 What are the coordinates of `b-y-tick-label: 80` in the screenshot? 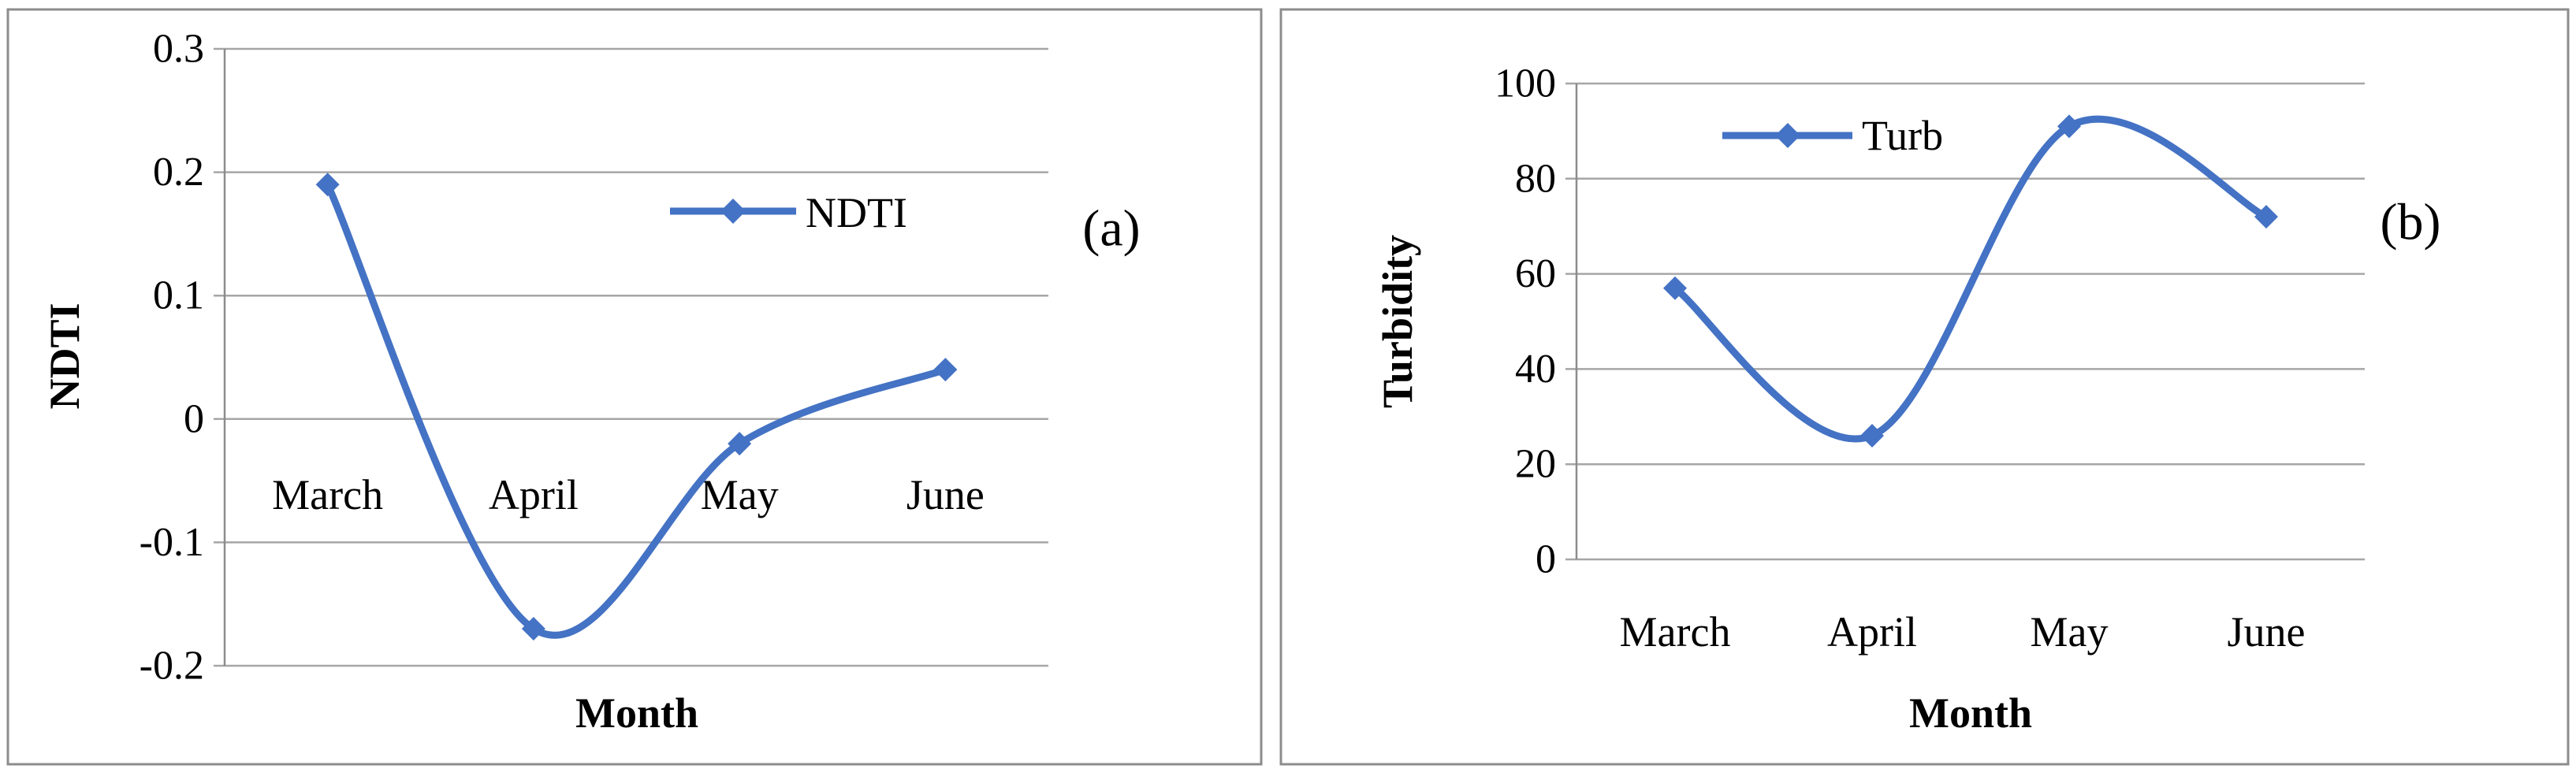 It's located at (1535, 178).